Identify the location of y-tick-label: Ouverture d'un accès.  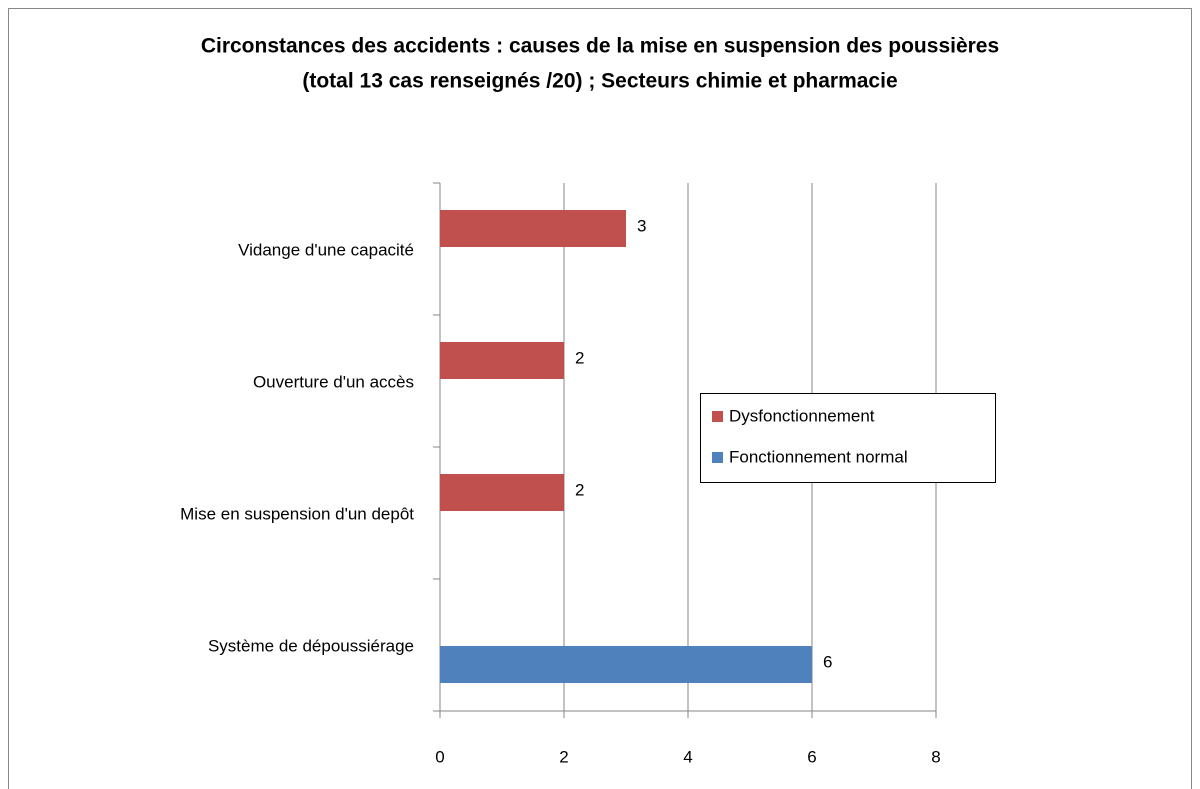
(333, 381).